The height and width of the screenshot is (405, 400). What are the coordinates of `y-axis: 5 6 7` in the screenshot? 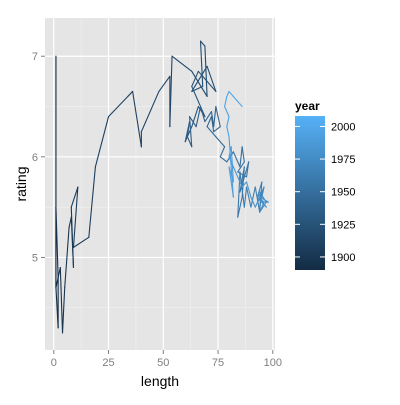 It's located at (38, 157).